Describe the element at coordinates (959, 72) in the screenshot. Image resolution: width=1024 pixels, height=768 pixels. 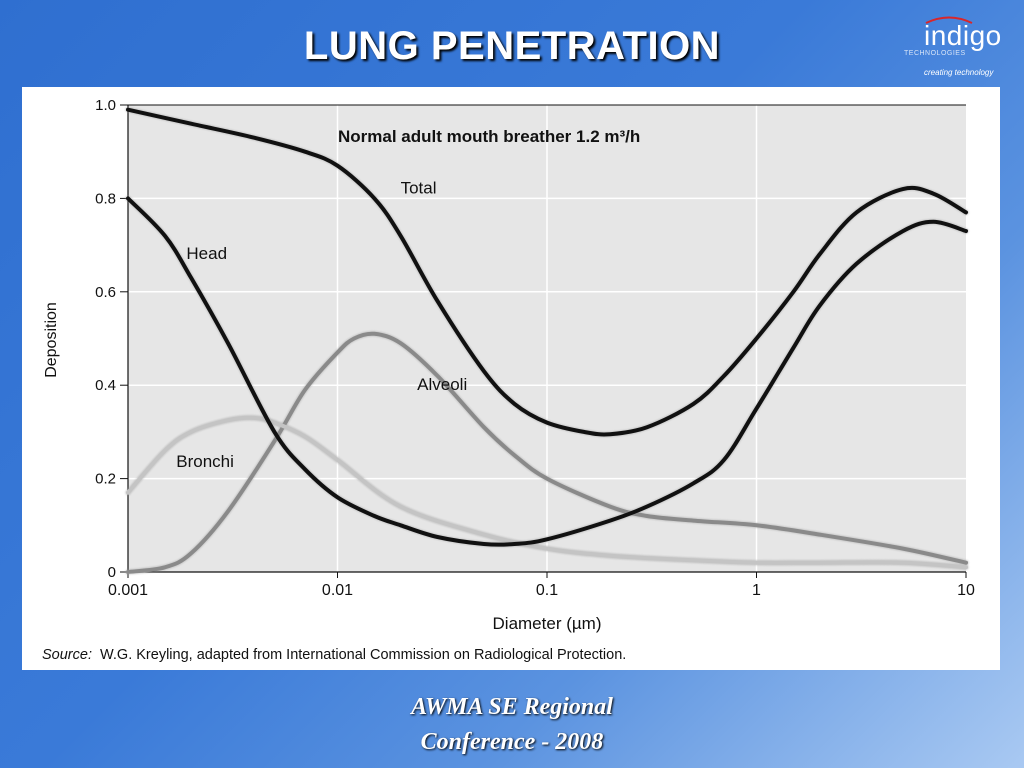
I see `logo-tagline: creating technology` at that location.